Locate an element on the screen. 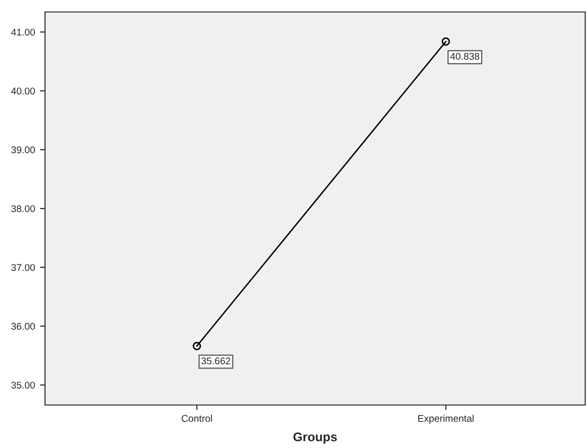  y-tick-label: 37.00 is located at coordinates (23, 267).